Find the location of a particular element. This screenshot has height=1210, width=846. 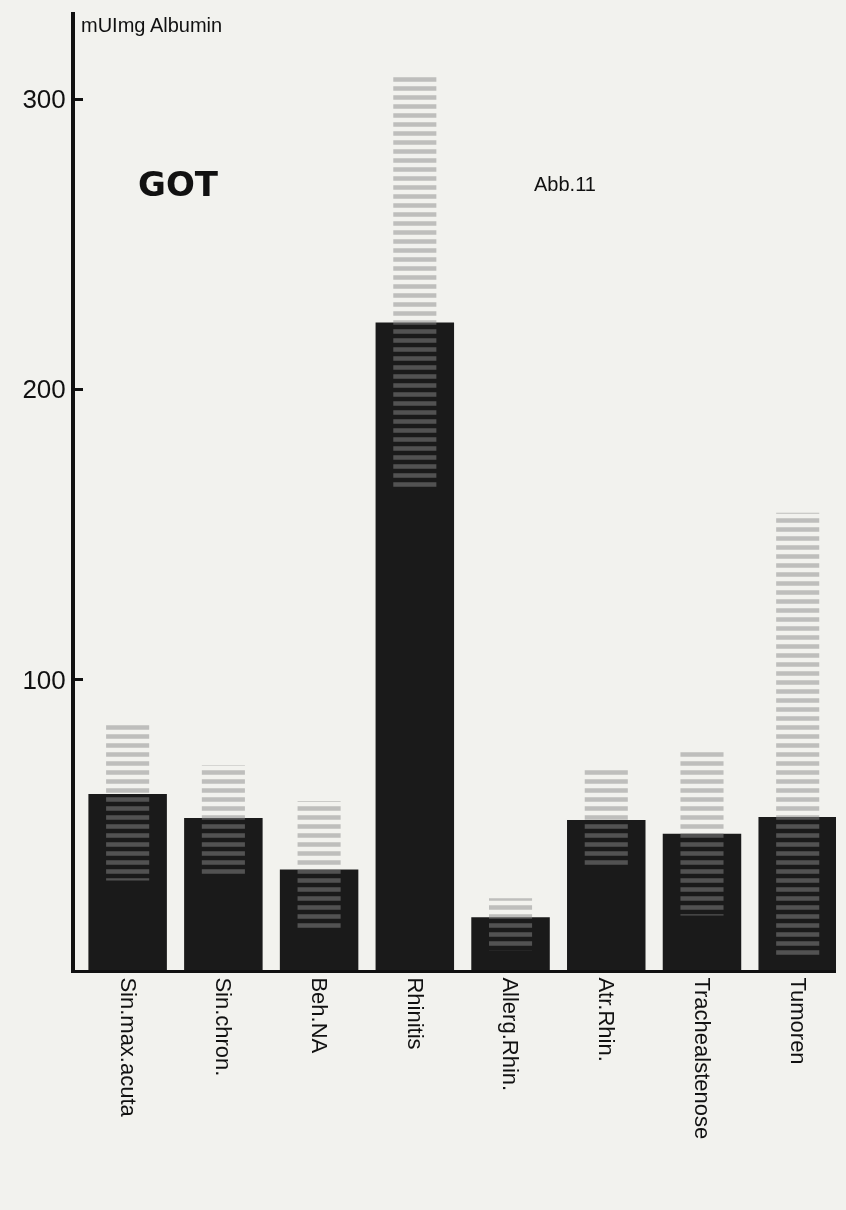

x-tick-label: Rhinitis is located at coordinates (415, 1013).